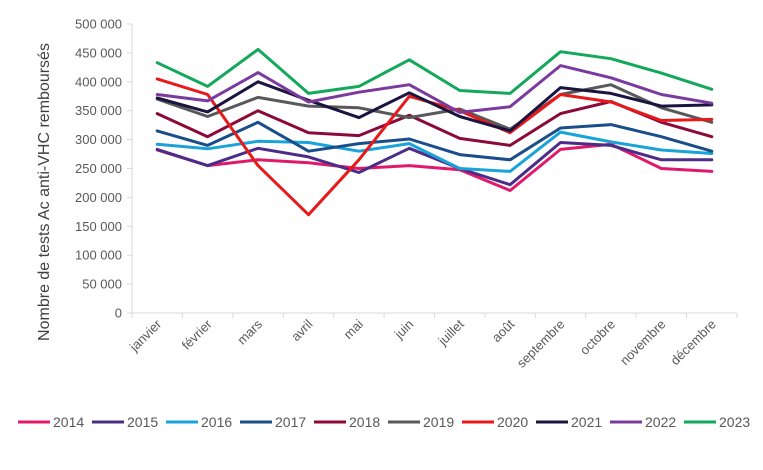 This screenshot has width=763, height=470. Describe the element at coordinates (384, 422) in the screenshot. I see `legend: 2014 2015 2016 2017 2018 2019 2020 2021 2022 2023` at that location.